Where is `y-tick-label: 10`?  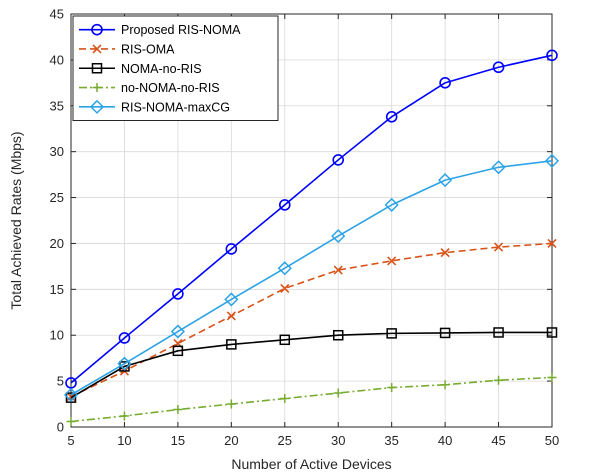
y-tick-label: 10 is located at coordinates (57, 335).